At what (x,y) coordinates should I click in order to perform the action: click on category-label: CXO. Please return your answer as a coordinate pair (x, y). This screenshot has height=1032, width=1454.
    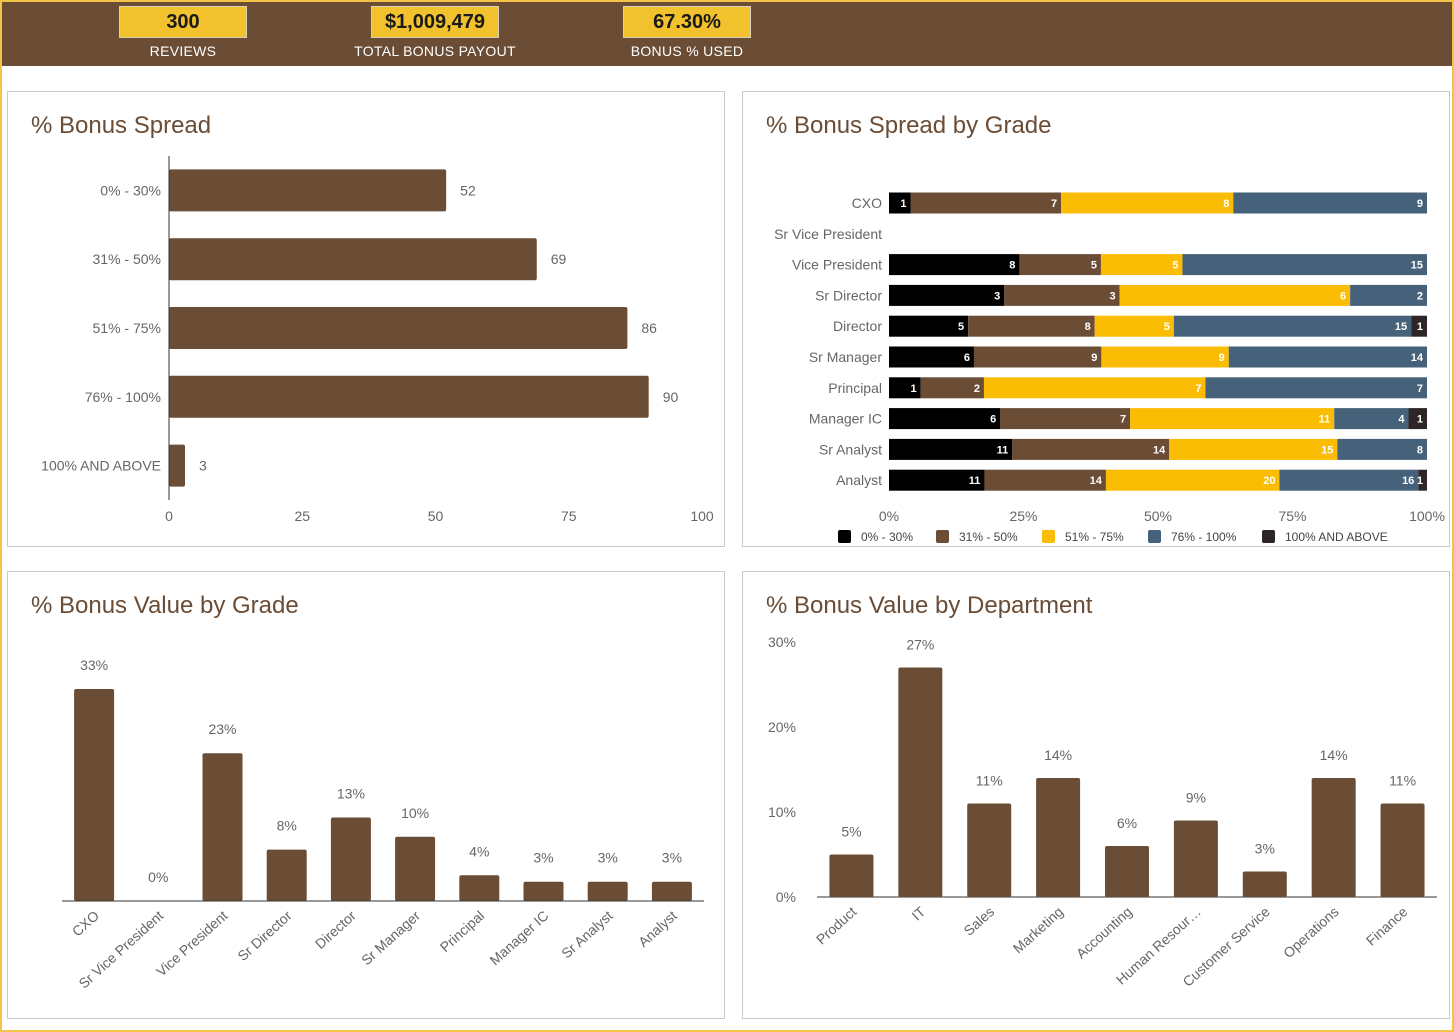
    Looking at the image, I should click on (85, 923).